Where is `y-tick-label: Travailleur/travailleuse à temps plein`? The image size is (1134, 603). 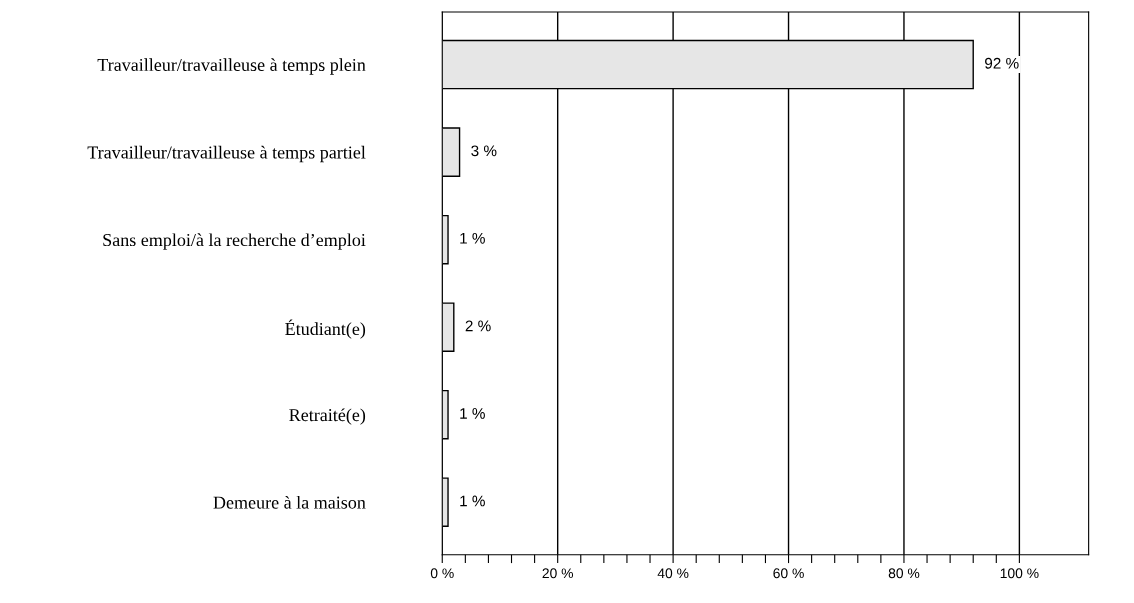
y-tick-label: Travailleur/travailleuse à temps plein is located at coordinates (231, 66).